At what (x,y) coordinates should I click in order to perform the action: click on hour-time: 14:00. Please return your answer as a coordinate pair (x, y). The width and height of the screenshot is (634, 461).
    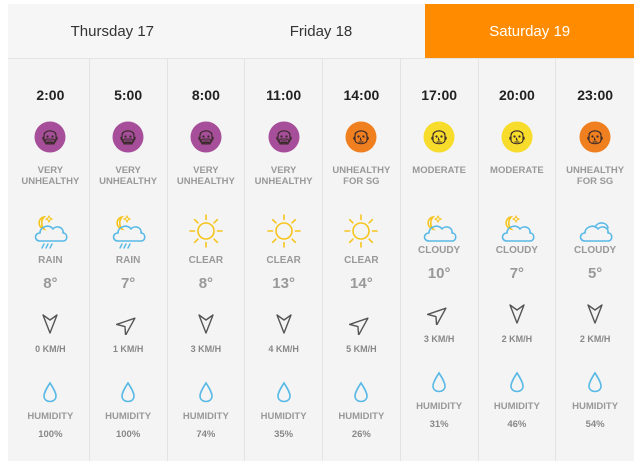
    Looking at the image, I should click on (361, 95).